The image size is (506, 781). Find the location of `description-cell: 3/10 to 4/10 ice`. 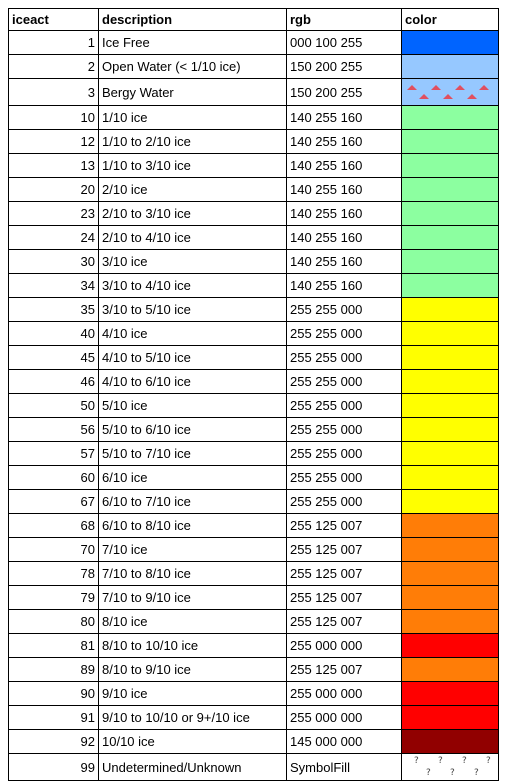

description-cell: 3/10 to 4/10 ice is located at coordinates (192, 285).